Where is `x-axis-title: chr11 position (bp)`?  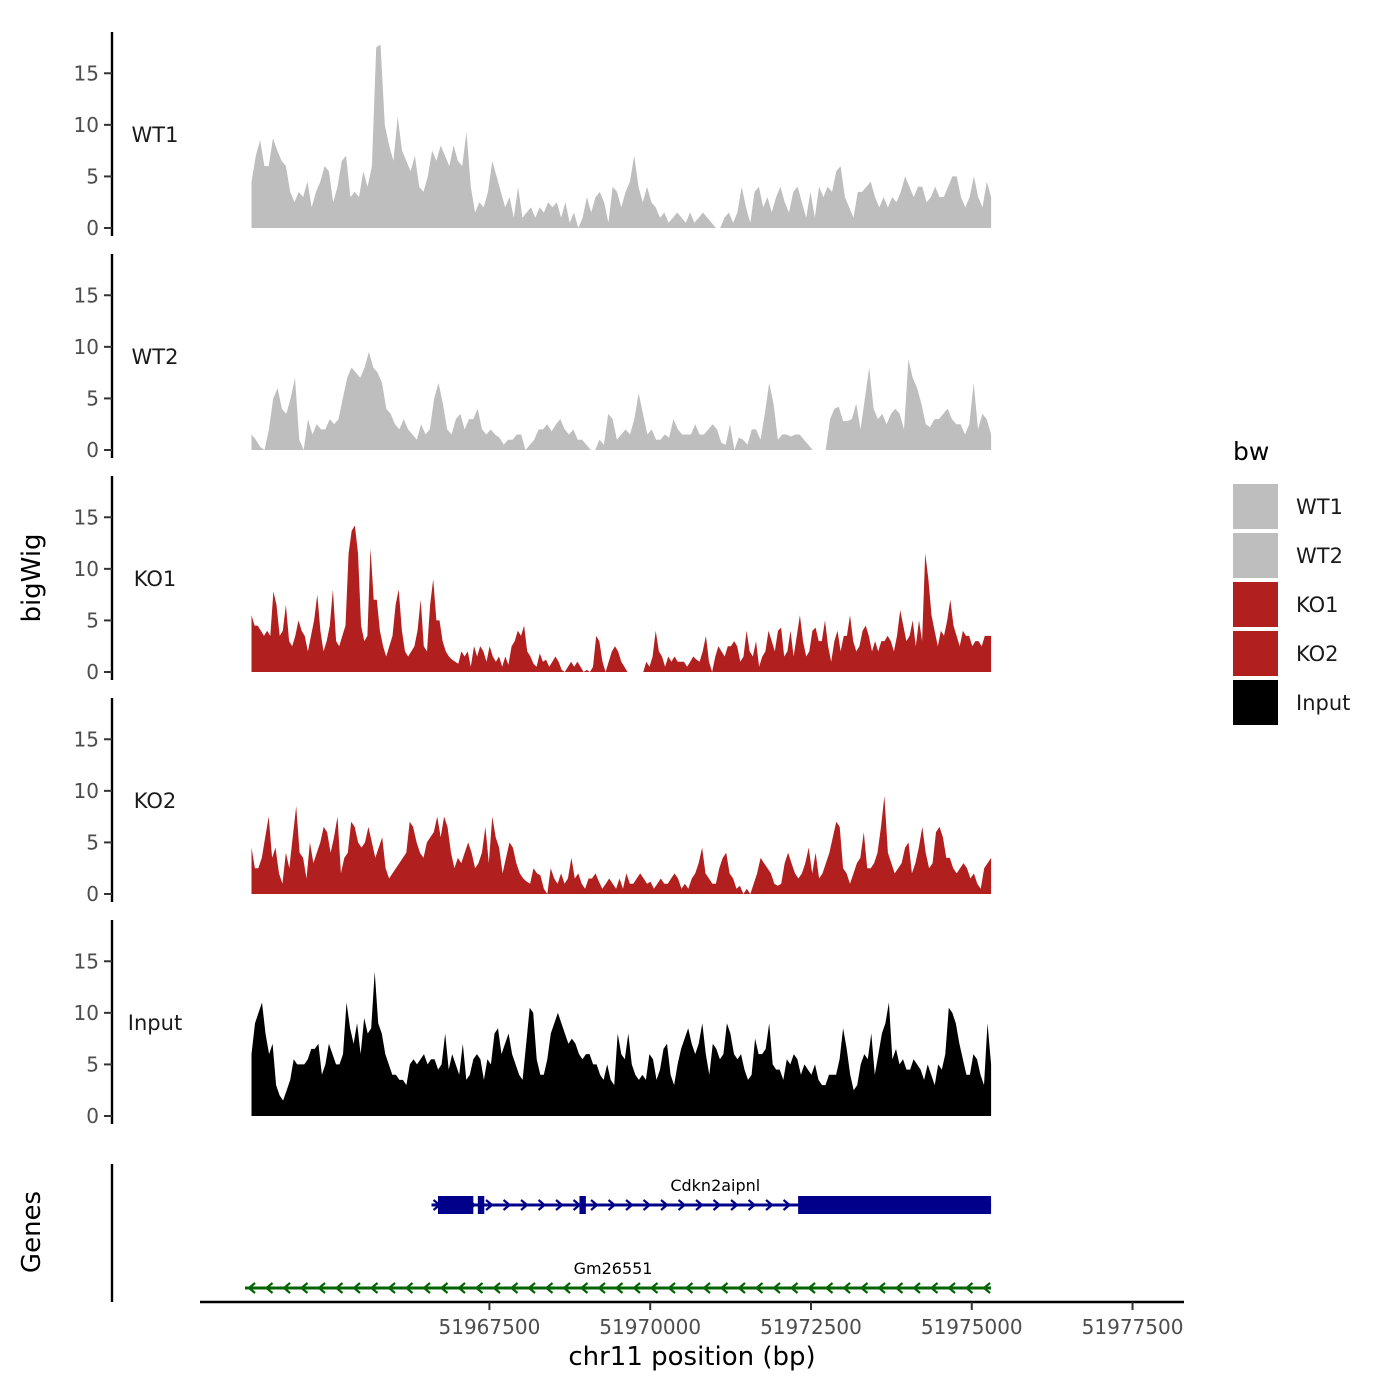
x-axis-title: chr11 position (bp) is located at coordinates (691, 1357).